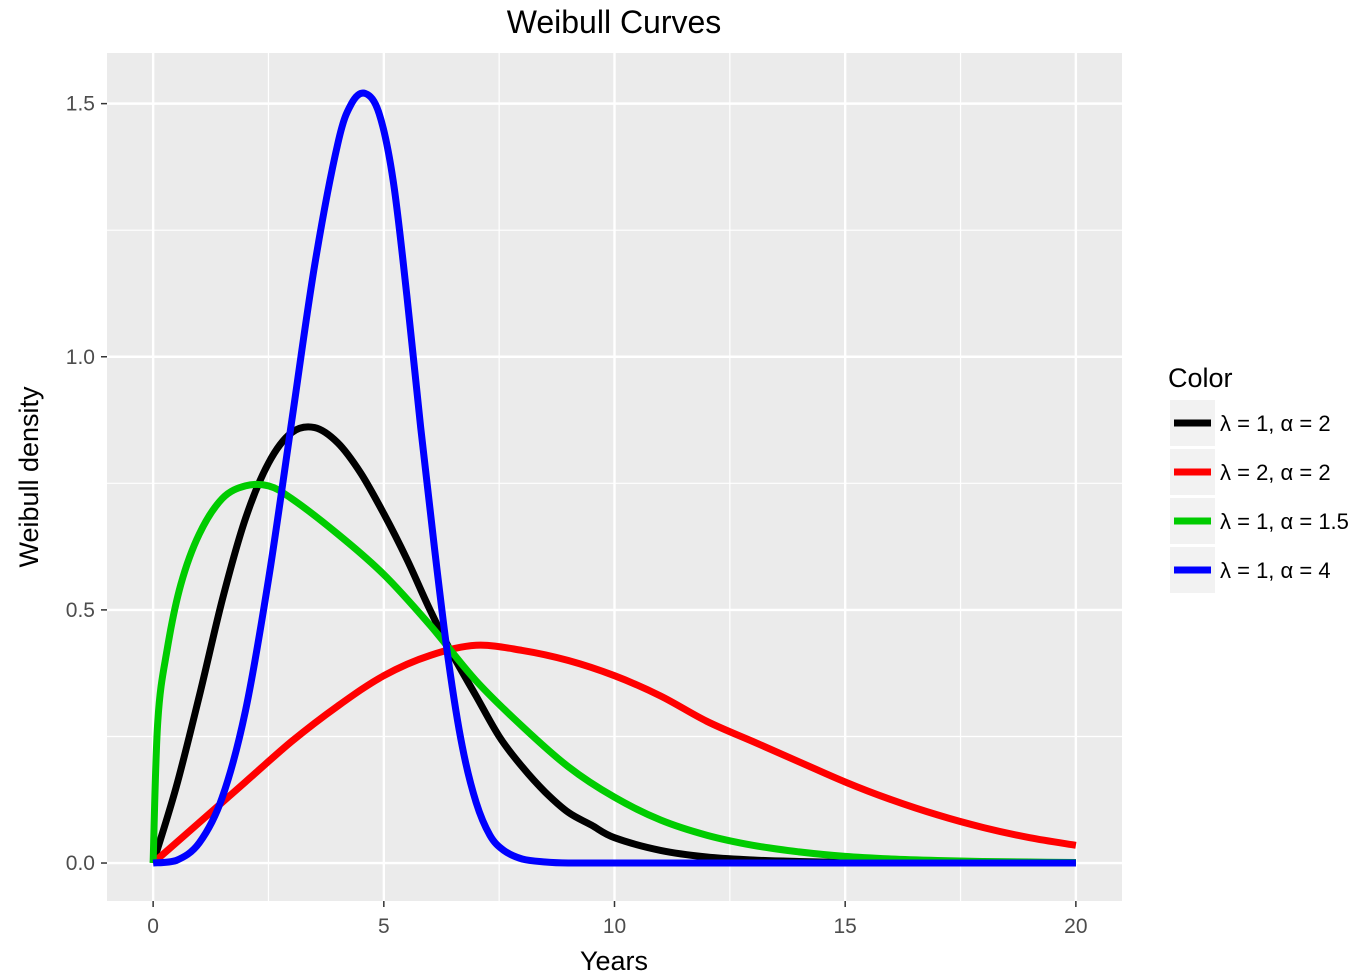 The width and height of the screenshot is (1372, 977). Describe the element at coordinates (614, 926) in the screenshot. I see `x-tick-label: 10` at that location.